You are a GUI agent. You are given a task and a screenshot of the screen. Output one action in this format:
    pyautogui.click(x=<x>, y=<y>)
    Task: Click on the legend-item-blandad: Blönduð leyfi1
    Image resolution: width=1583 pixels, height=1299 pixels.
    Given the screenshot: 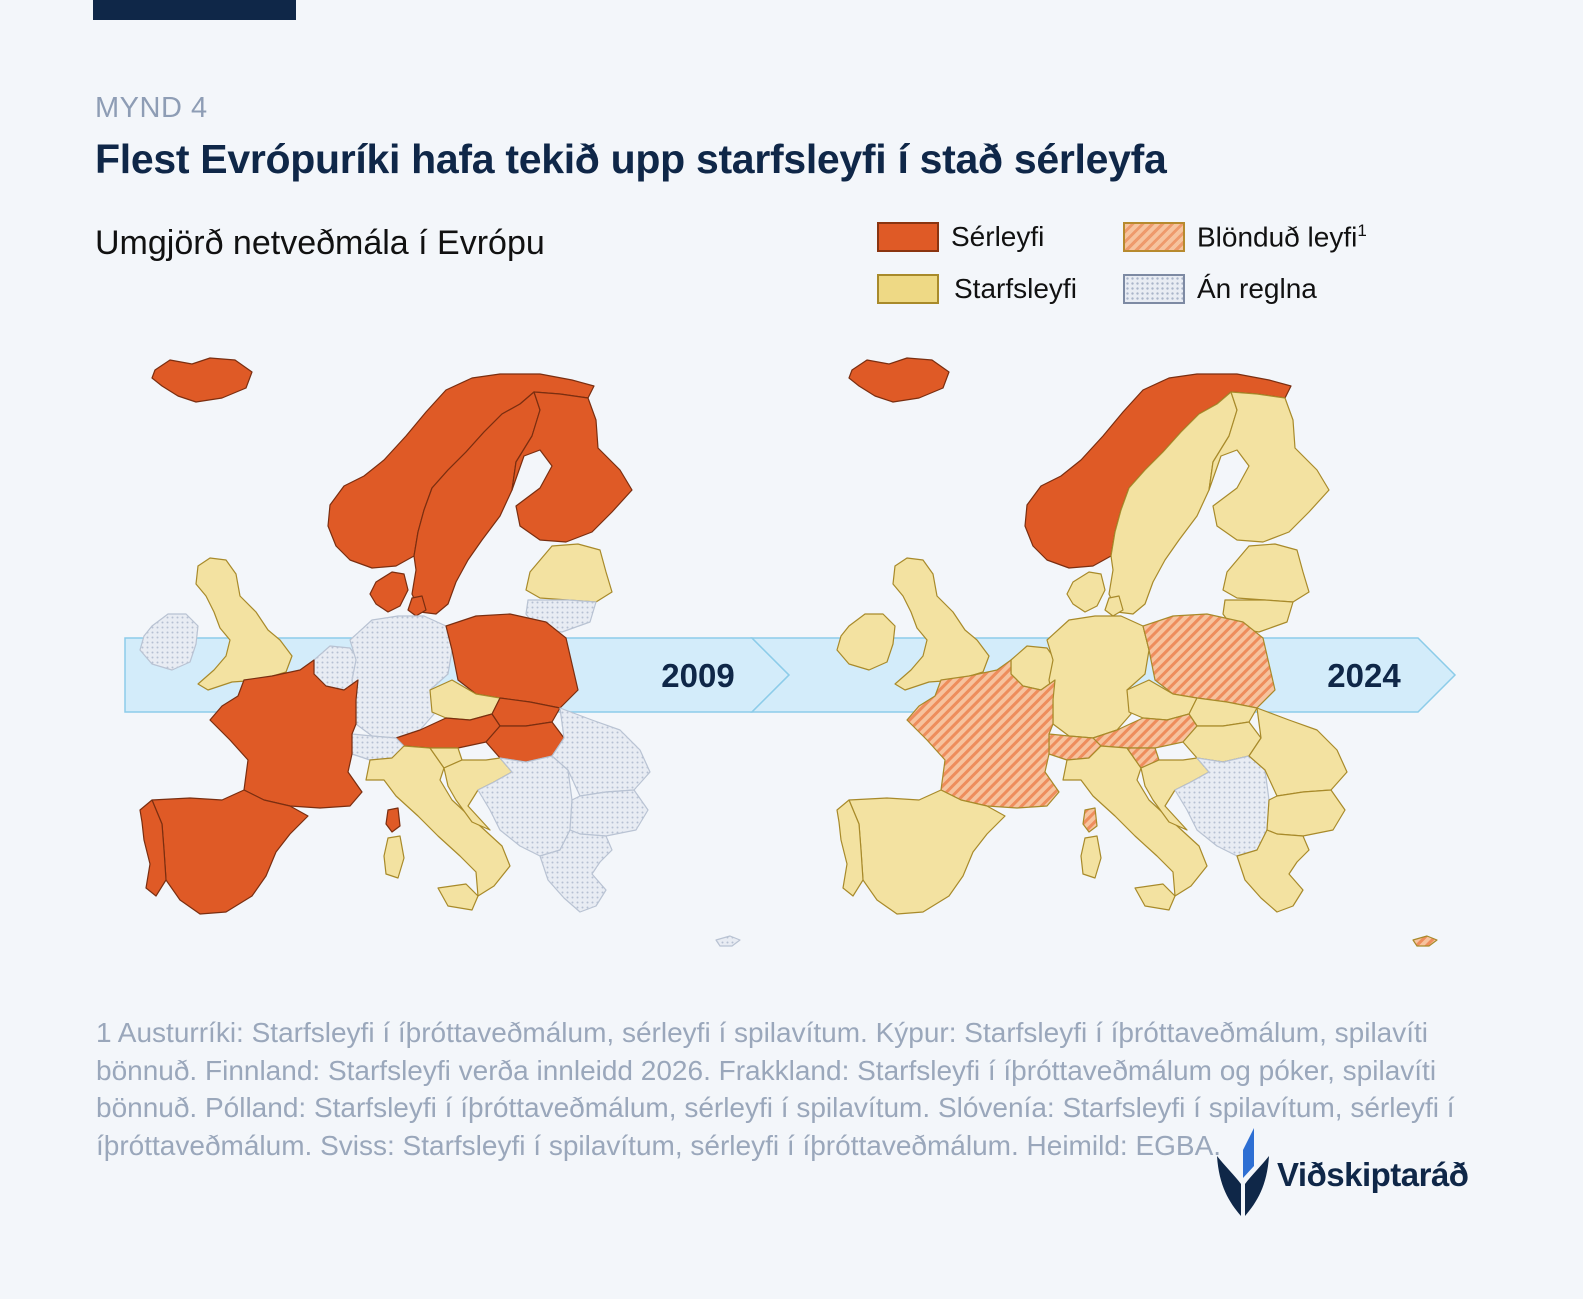 What is the action you would take?
    pyautogui.click(x=1245, y=237)
    